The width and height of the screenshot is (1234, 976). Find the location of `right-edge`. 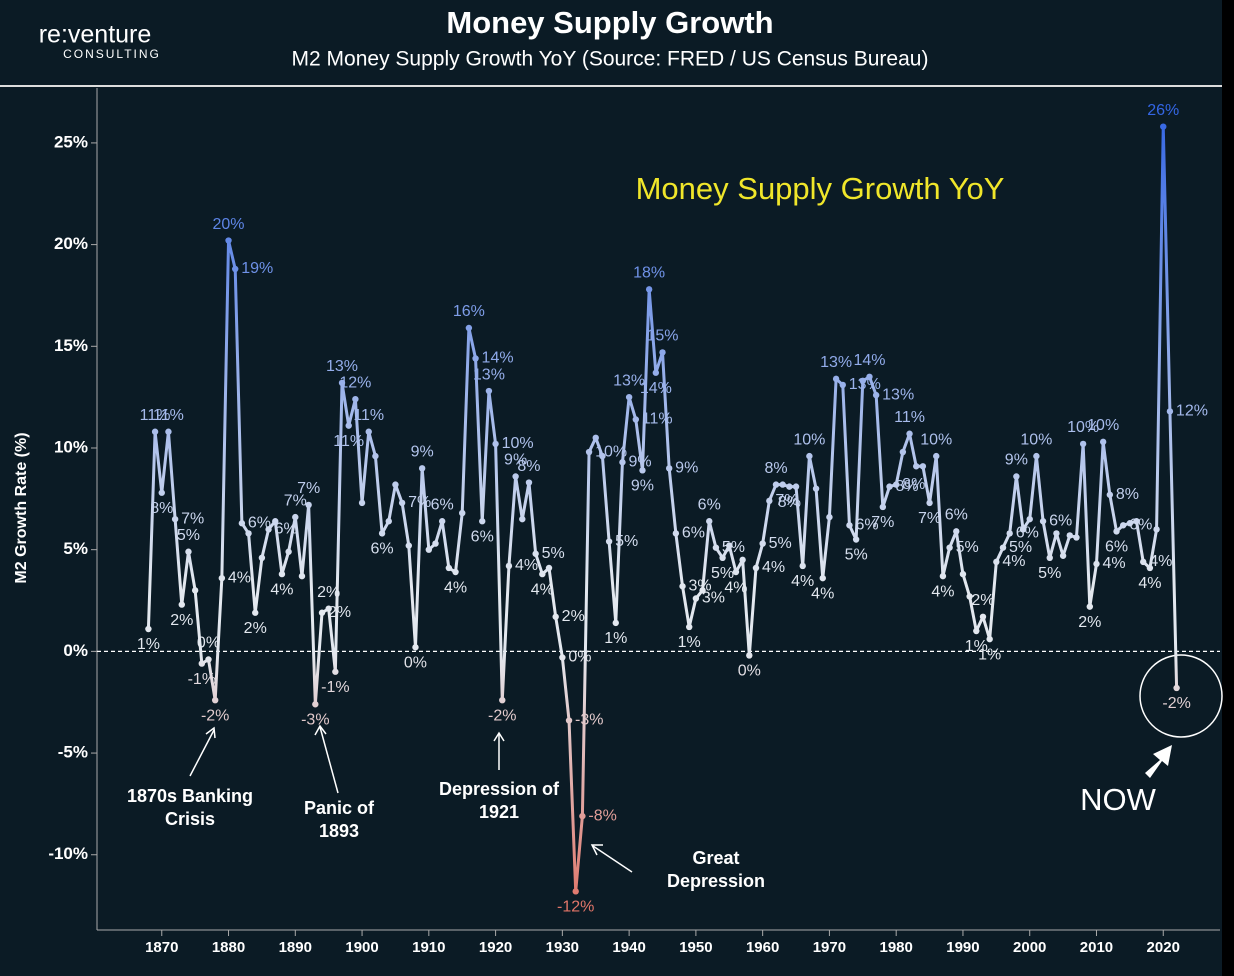

right-edge is located at coordinates (1228, 488).